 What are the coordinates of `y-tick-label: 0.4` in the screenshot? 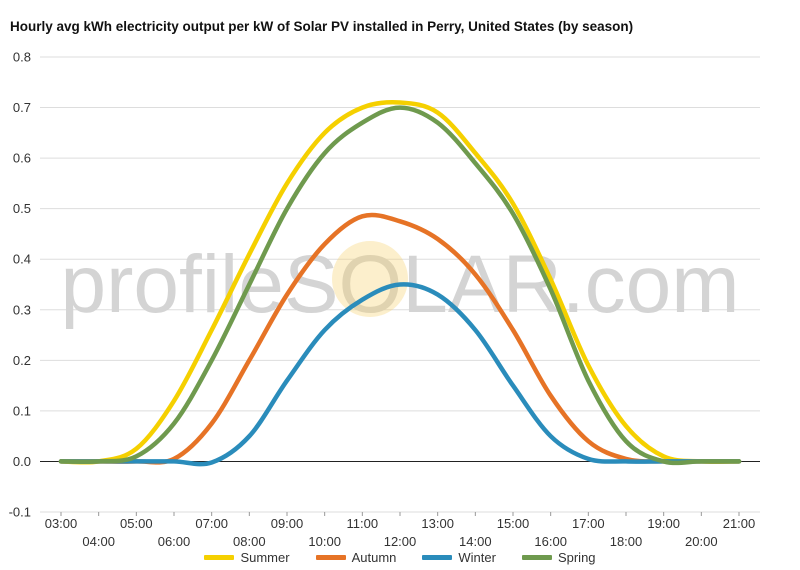 It's located at (22, 259).